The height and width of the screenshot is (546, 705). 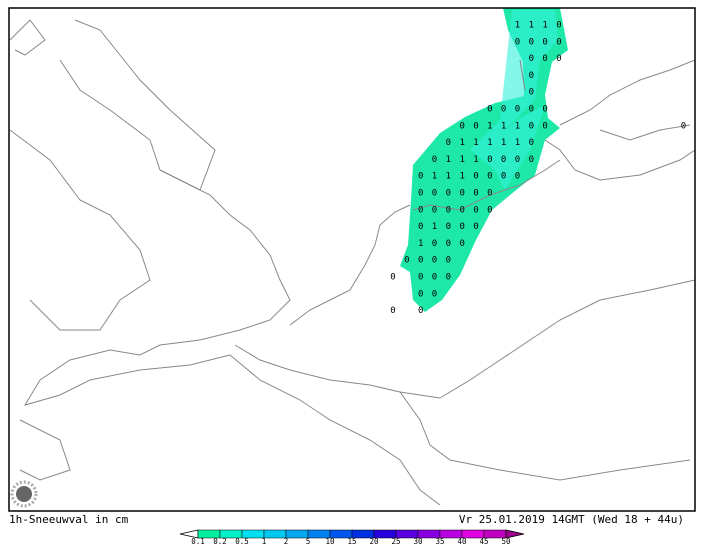 I want to click on valid-time: Vr 25.01.2019 14GMT (Wed 18 + 44u), so click(x=571, y=519).